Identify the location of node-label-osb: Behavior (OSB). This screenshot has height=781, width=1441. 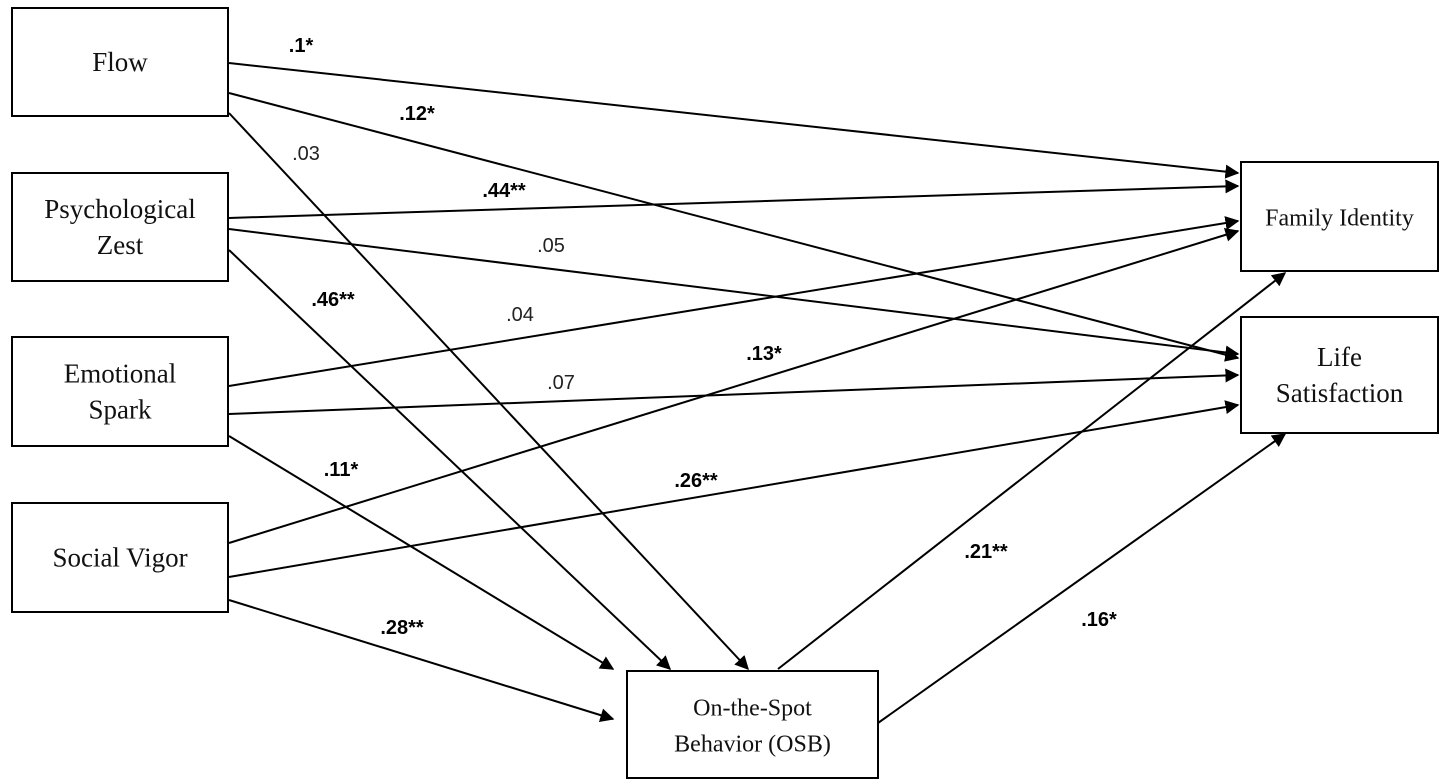
(752, 745).